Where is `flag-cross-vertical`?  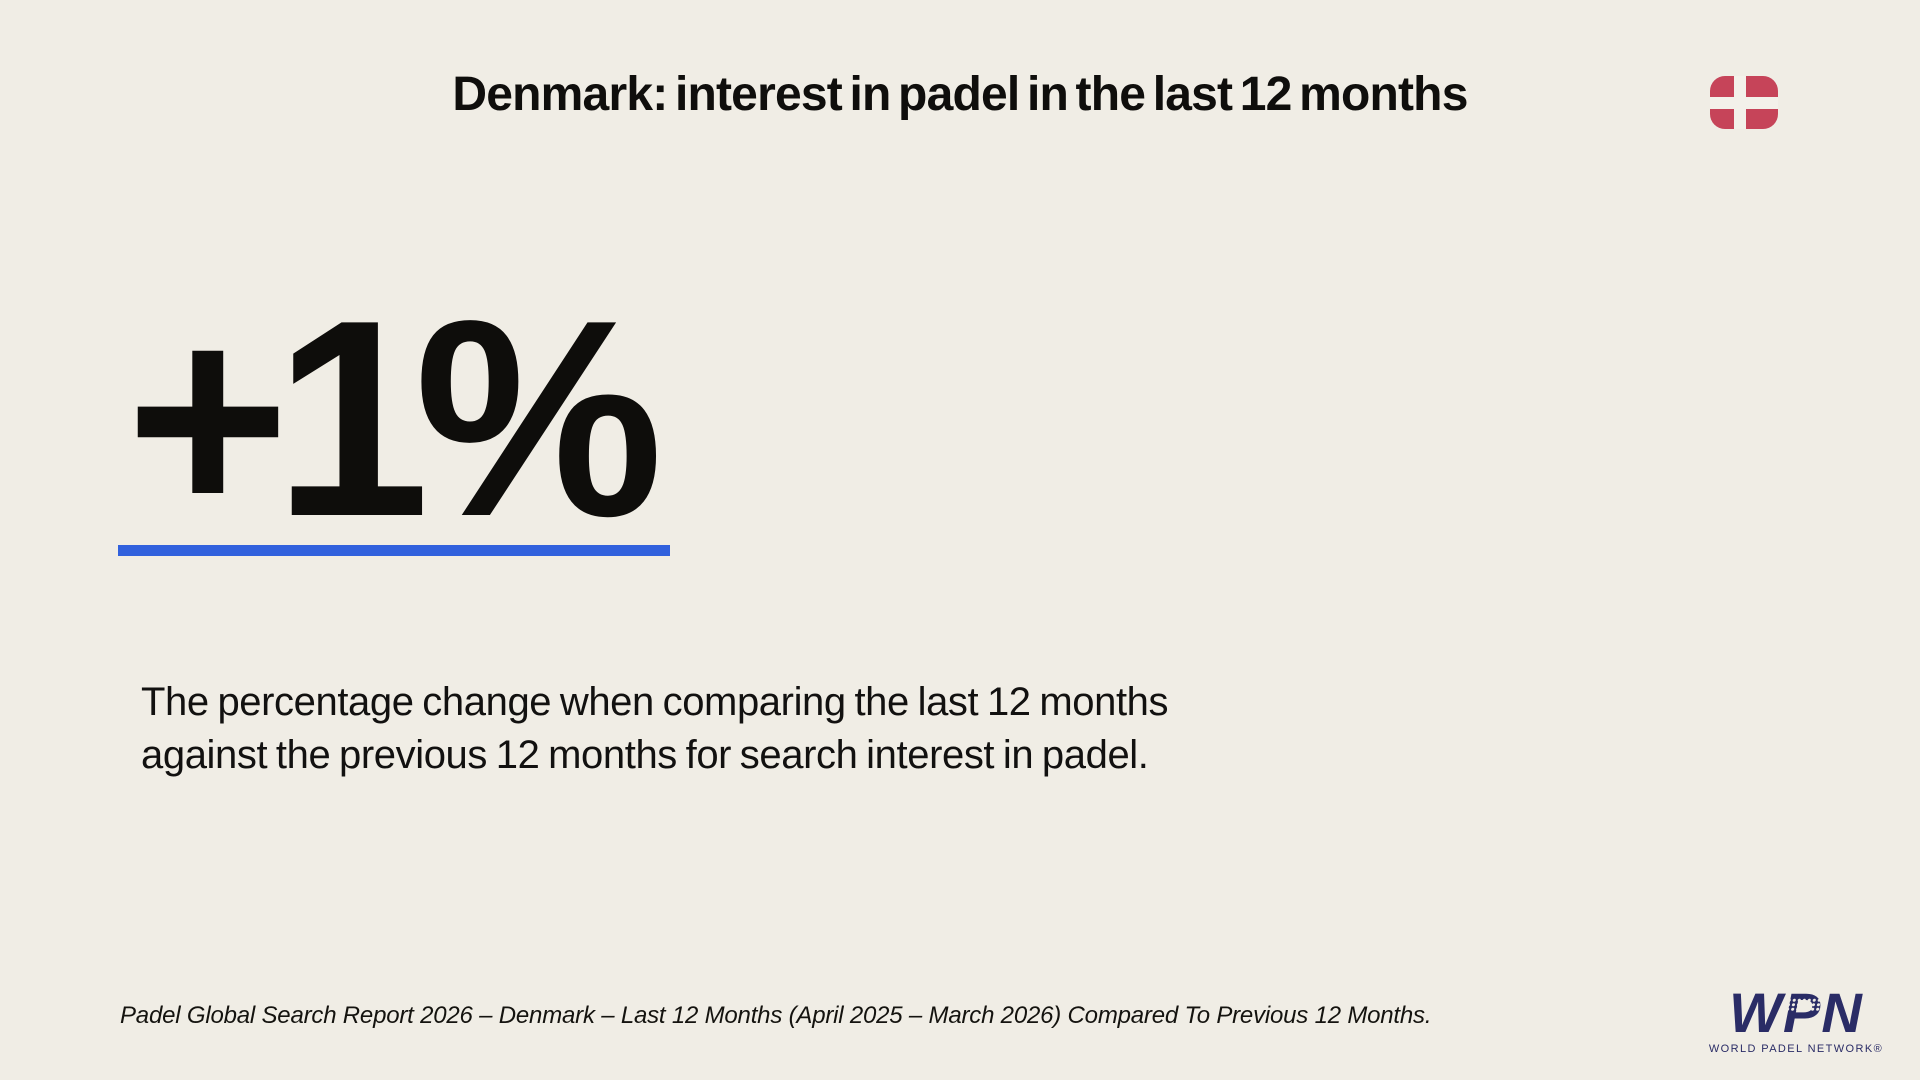 flag-cross-vertical is located at coordinates (1740, 102).